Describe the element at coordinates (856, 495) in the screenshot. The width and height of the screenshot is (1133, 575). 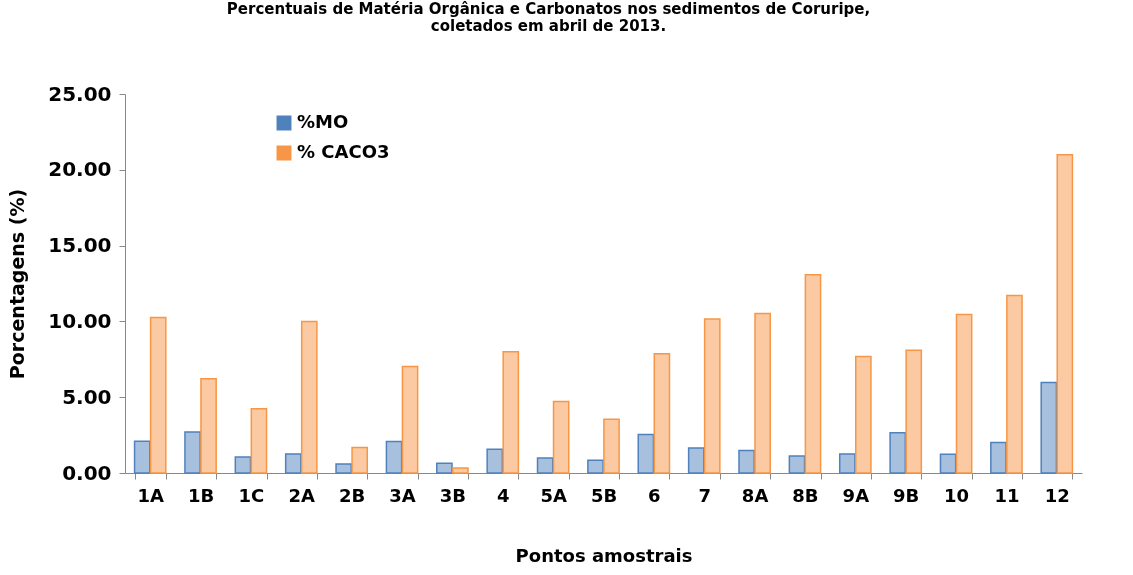
I see `x-tick-label: 9A` at that location.